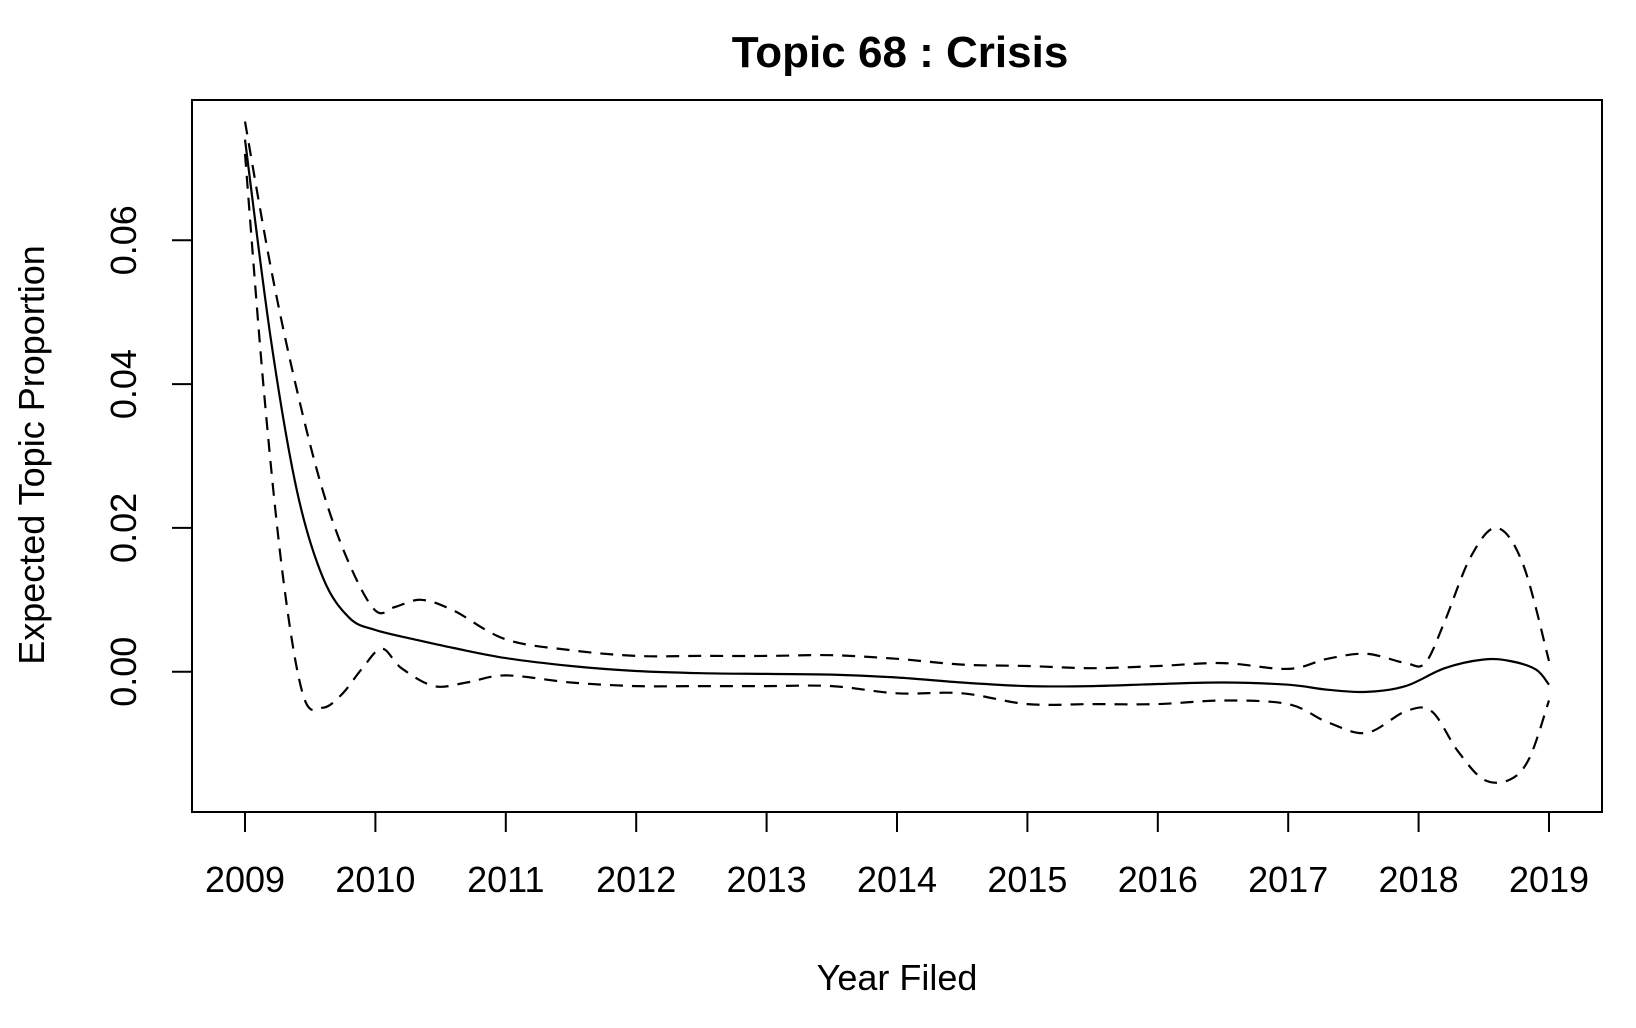  I want to click on x-tick-label: 2018, so click(1419, 879).